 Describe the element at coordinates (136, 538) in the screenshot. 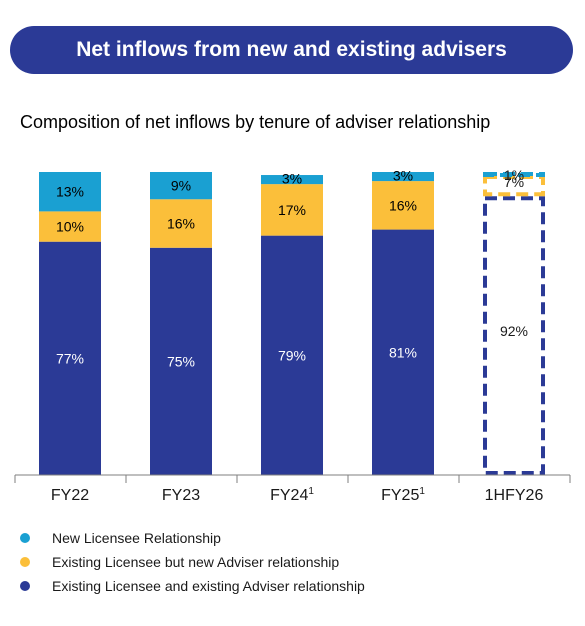

I see `legend-label-new-licensee: New Licensee Relationship` at that location.